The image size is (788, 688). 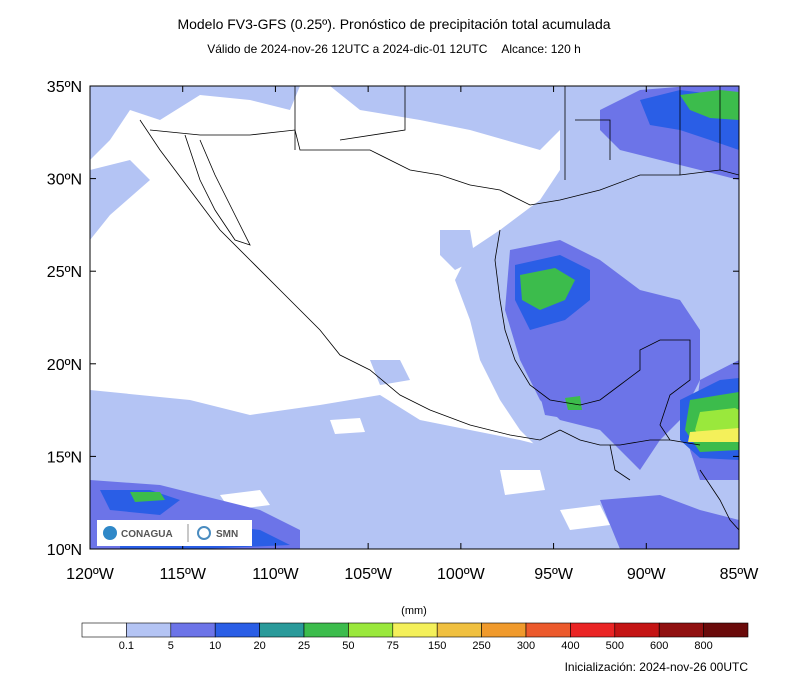 I want to click on lon-label: 90ºW, so click(x=647, y=574).